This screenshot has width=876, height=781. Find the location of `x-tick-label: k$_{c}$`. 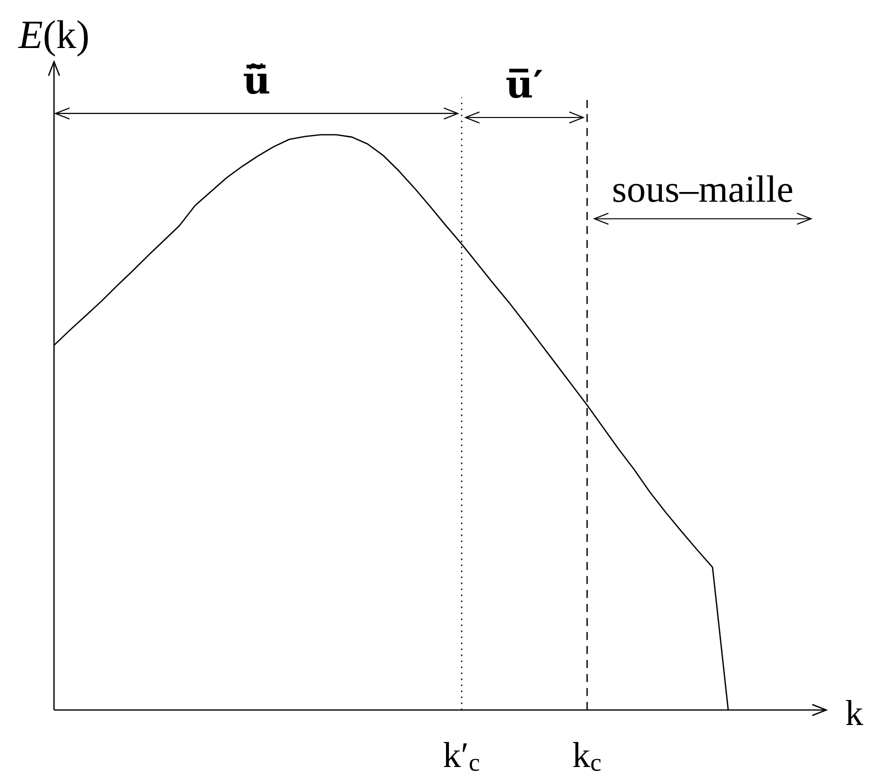

x-tick-label: k$_{c}$ is located at coordinates (586, 756).